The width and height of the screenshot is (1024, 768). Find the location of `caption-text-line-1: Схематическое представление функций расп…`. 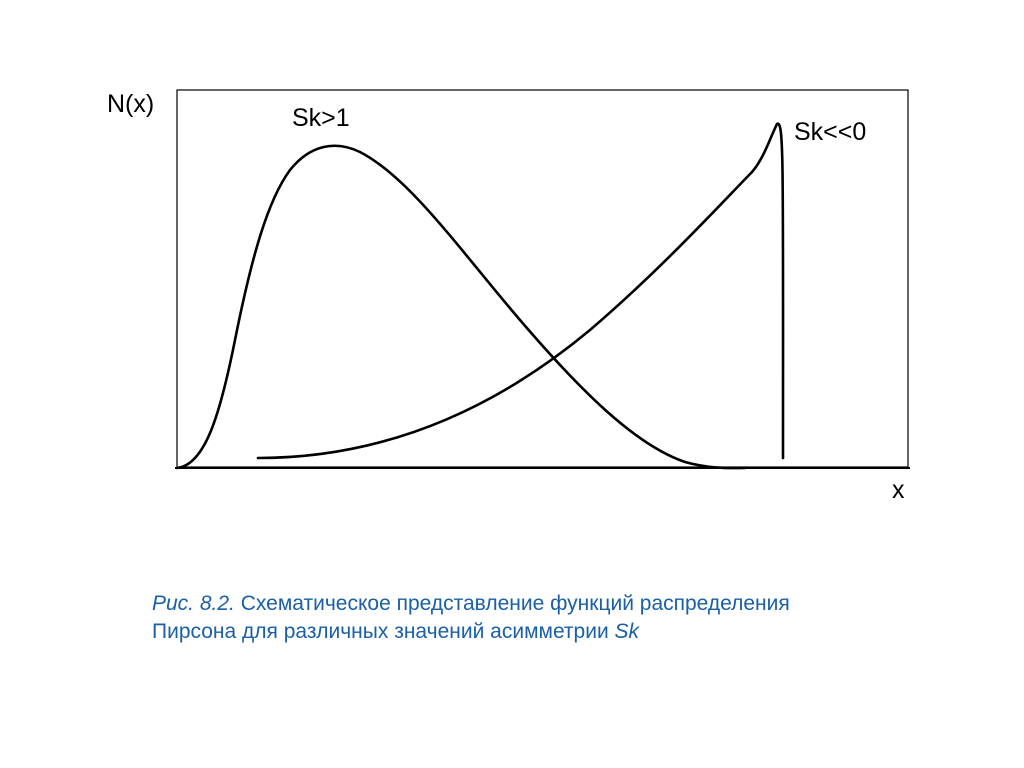

caption-text-line-1: Схематическое представление функций расп… is located at coordinates (515, 603).